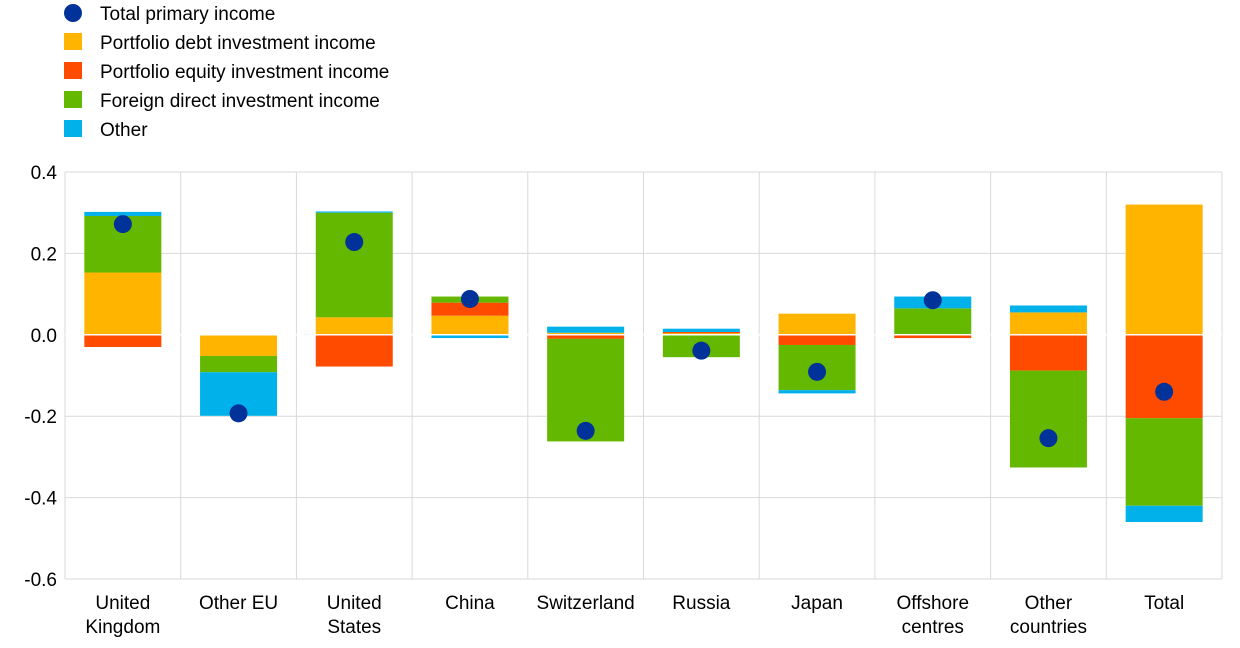 The width and height of the screenshot is (1240, 648). I want to click on legend-swatch-fdi, so click(73, 99).